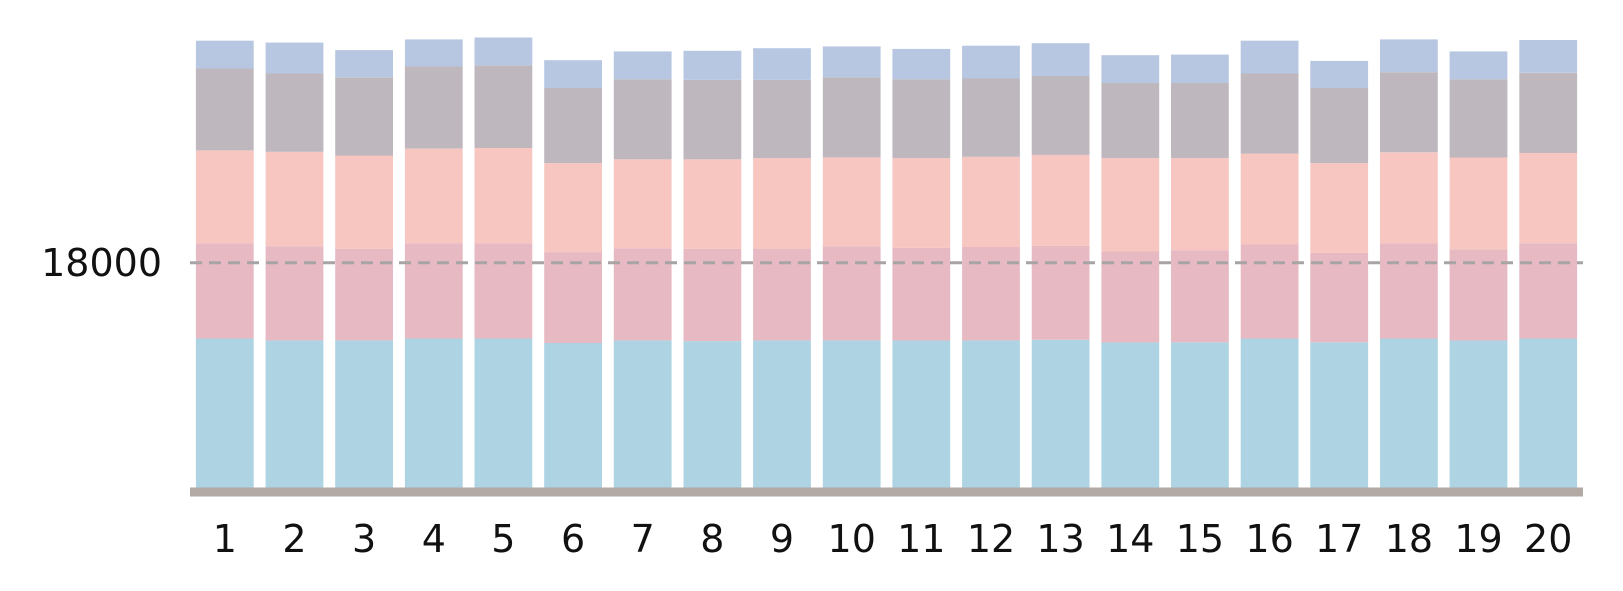 This screenshot has width=1623, height=591. Describe the element at coordinates (1130, 539) in the screenshot. I see `x-tick-label-14: 14` at that location.